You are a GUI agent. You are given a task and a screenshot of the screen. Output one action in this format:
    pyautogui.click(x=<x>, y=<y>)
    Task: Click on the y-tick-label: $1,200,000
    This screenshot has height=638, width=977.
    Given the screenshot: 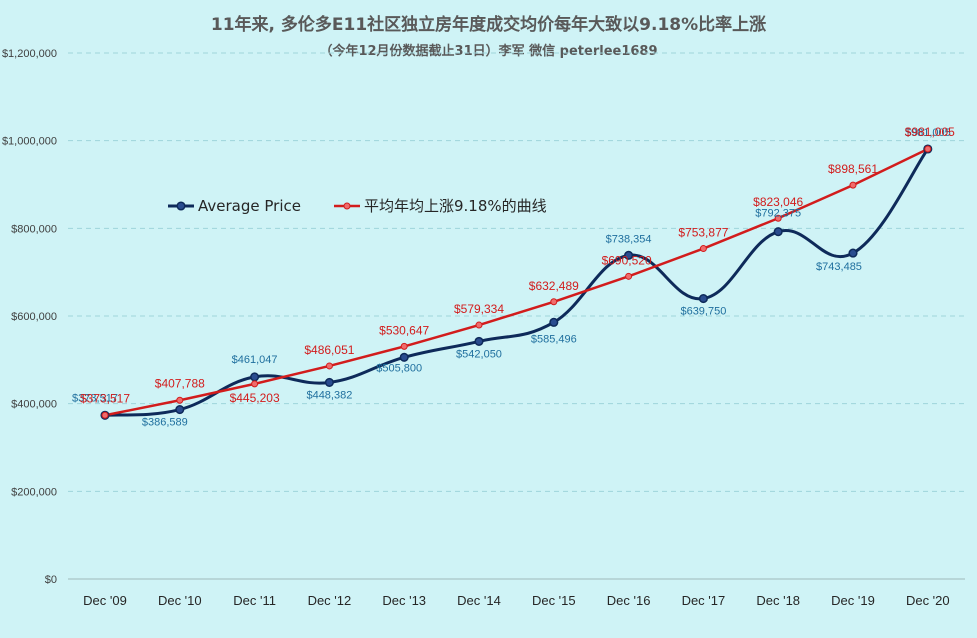 What is the action you would take?
    pyautogui.click(x=29, y=54)
    